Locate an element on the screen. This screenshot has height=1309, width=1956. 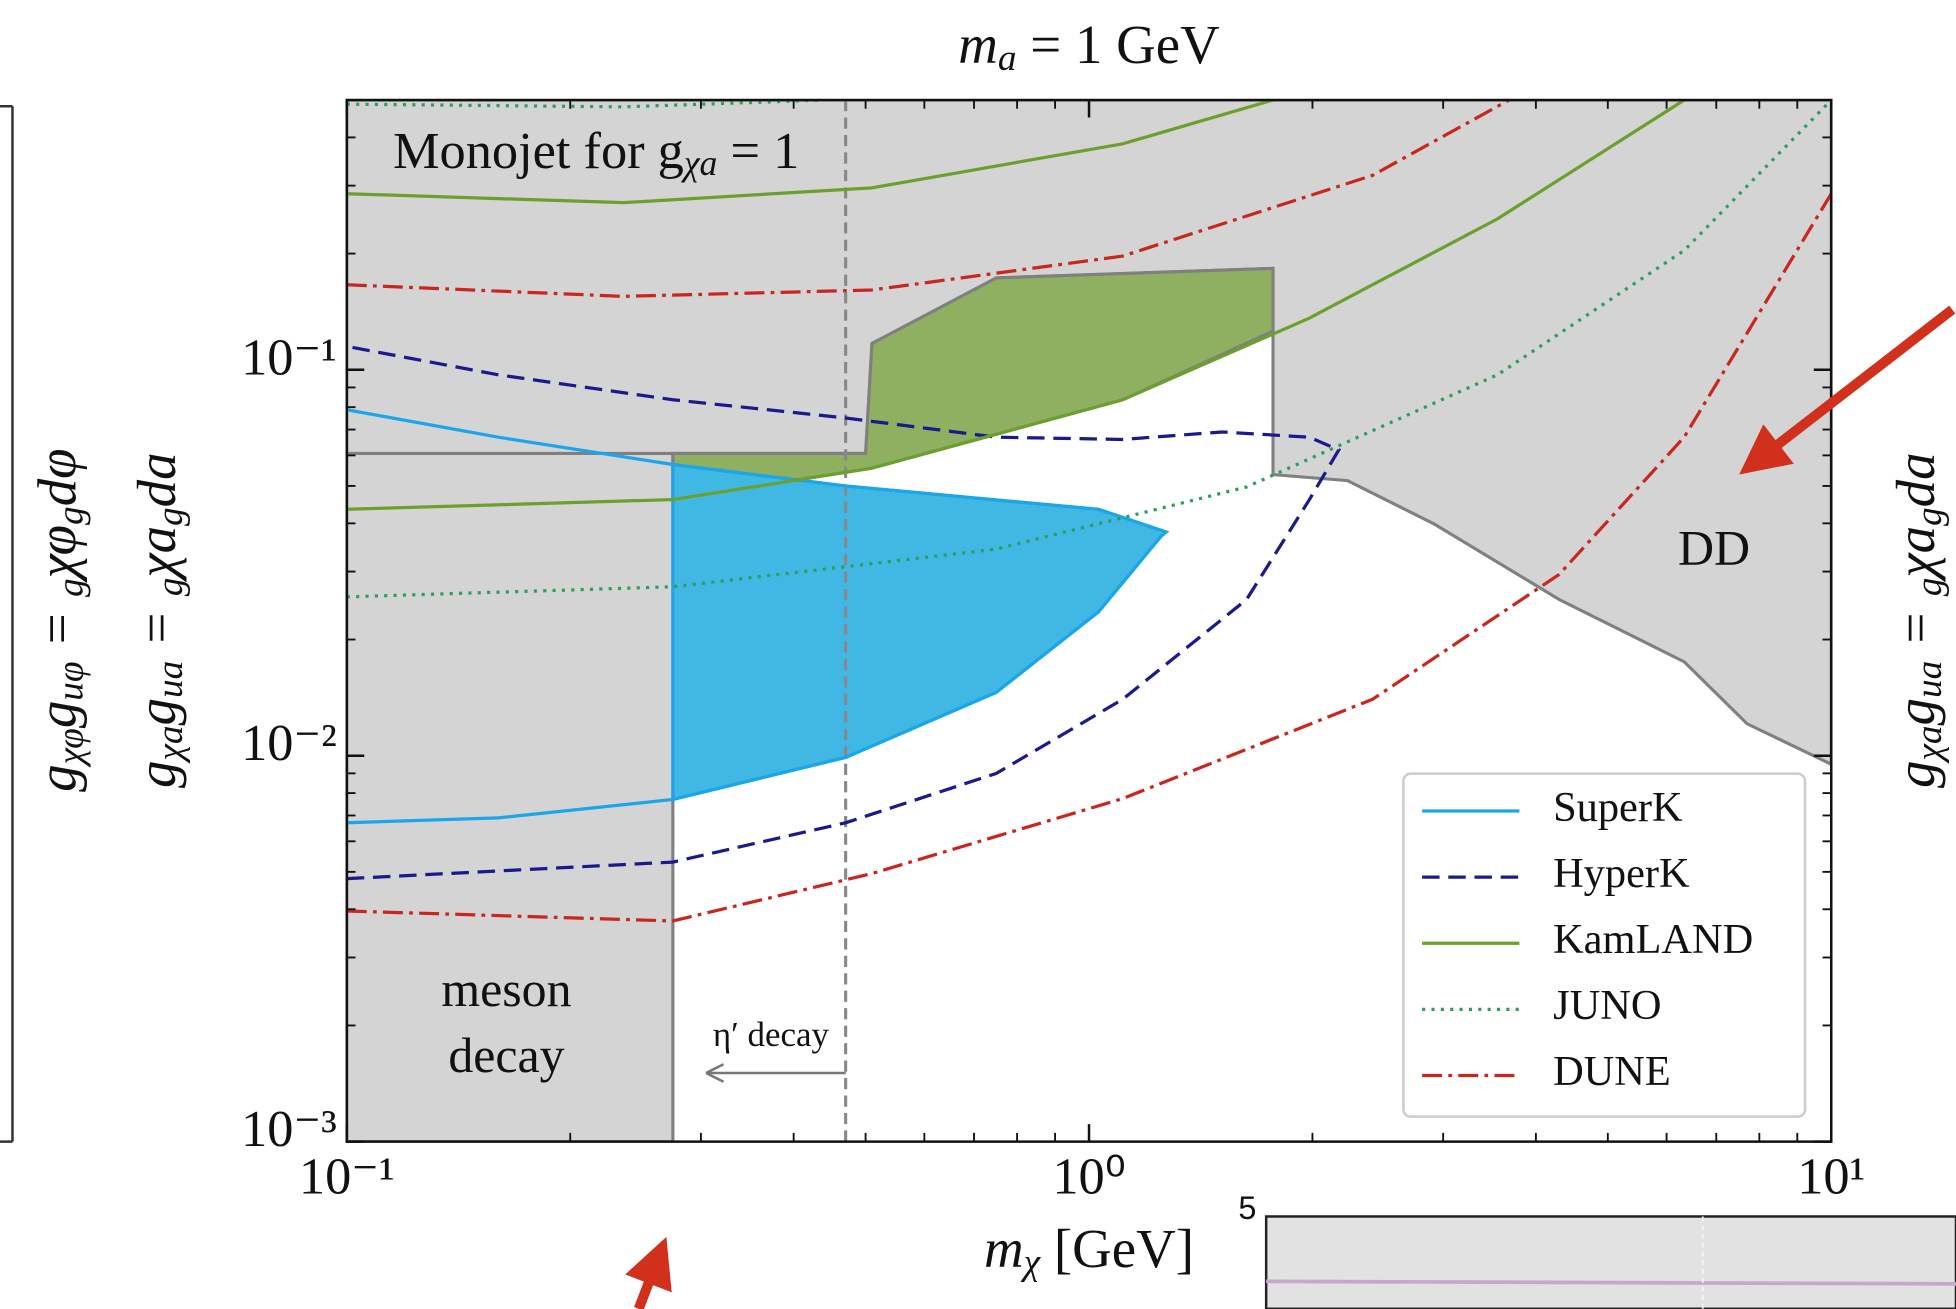
chart-title: ma = 1 GeV is located at coordinates (1089, 46).